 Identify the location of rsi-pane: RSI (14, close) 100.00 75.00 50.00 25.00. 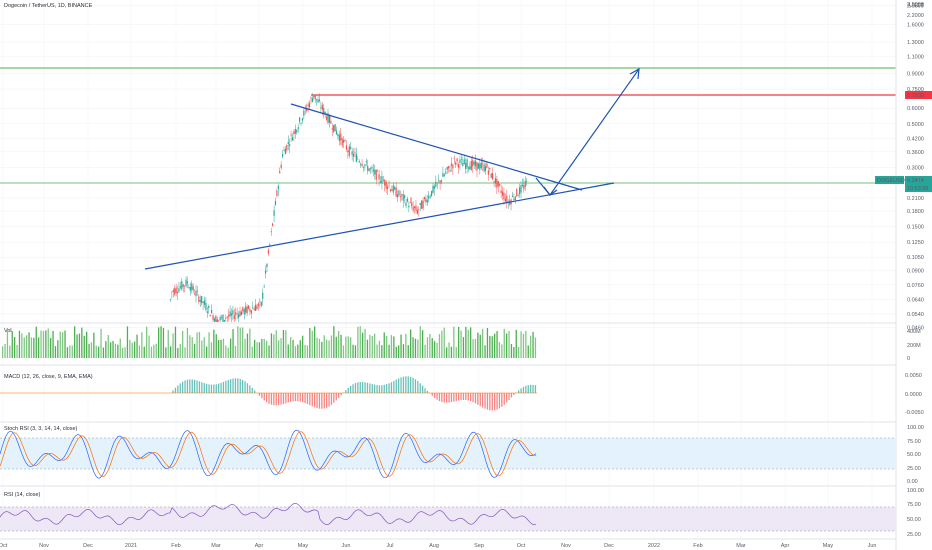
(462, 511).